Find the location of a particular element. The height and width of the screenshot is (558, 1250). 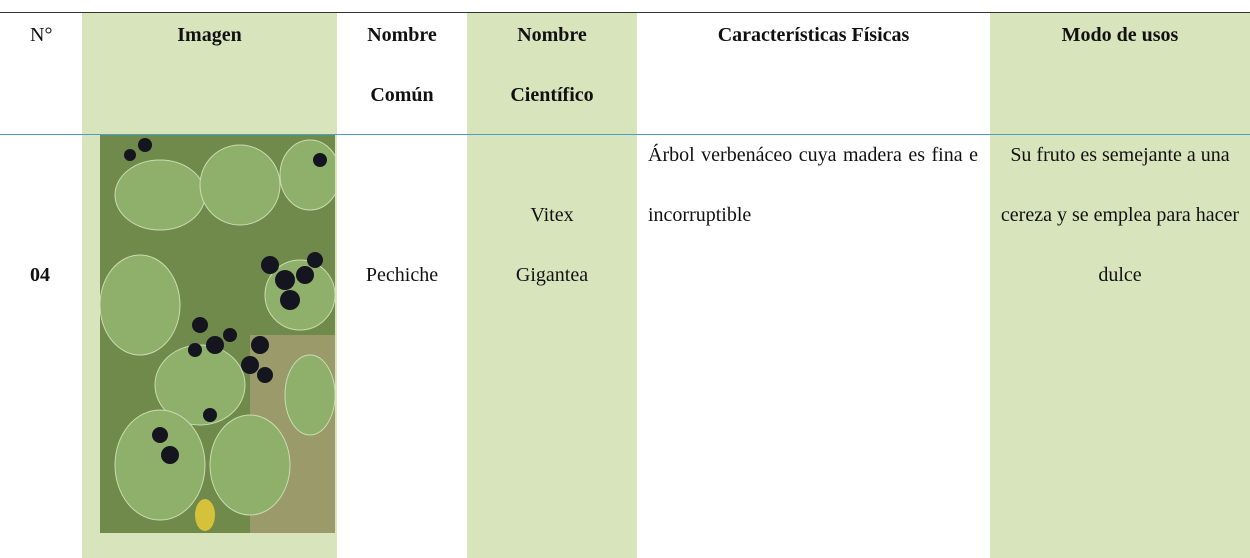

header-cell: Nombre Común is located at coordinates (402, 65).